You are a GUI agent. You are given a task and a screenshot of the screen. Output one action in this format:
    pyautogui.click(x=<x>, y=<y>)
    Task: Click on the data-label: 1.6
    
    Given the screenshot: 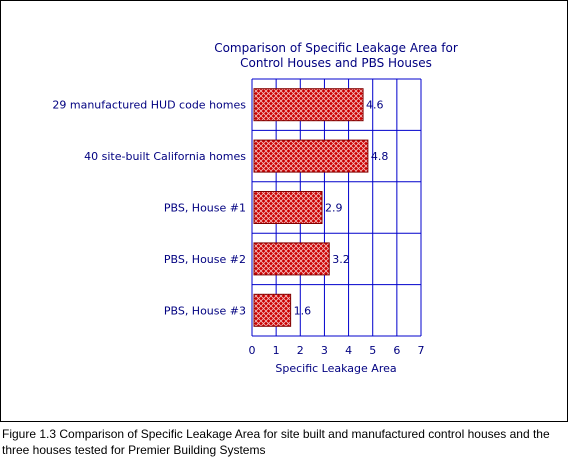 What is the action you would take?
    pyautogui.click(x=303, y=310)
    